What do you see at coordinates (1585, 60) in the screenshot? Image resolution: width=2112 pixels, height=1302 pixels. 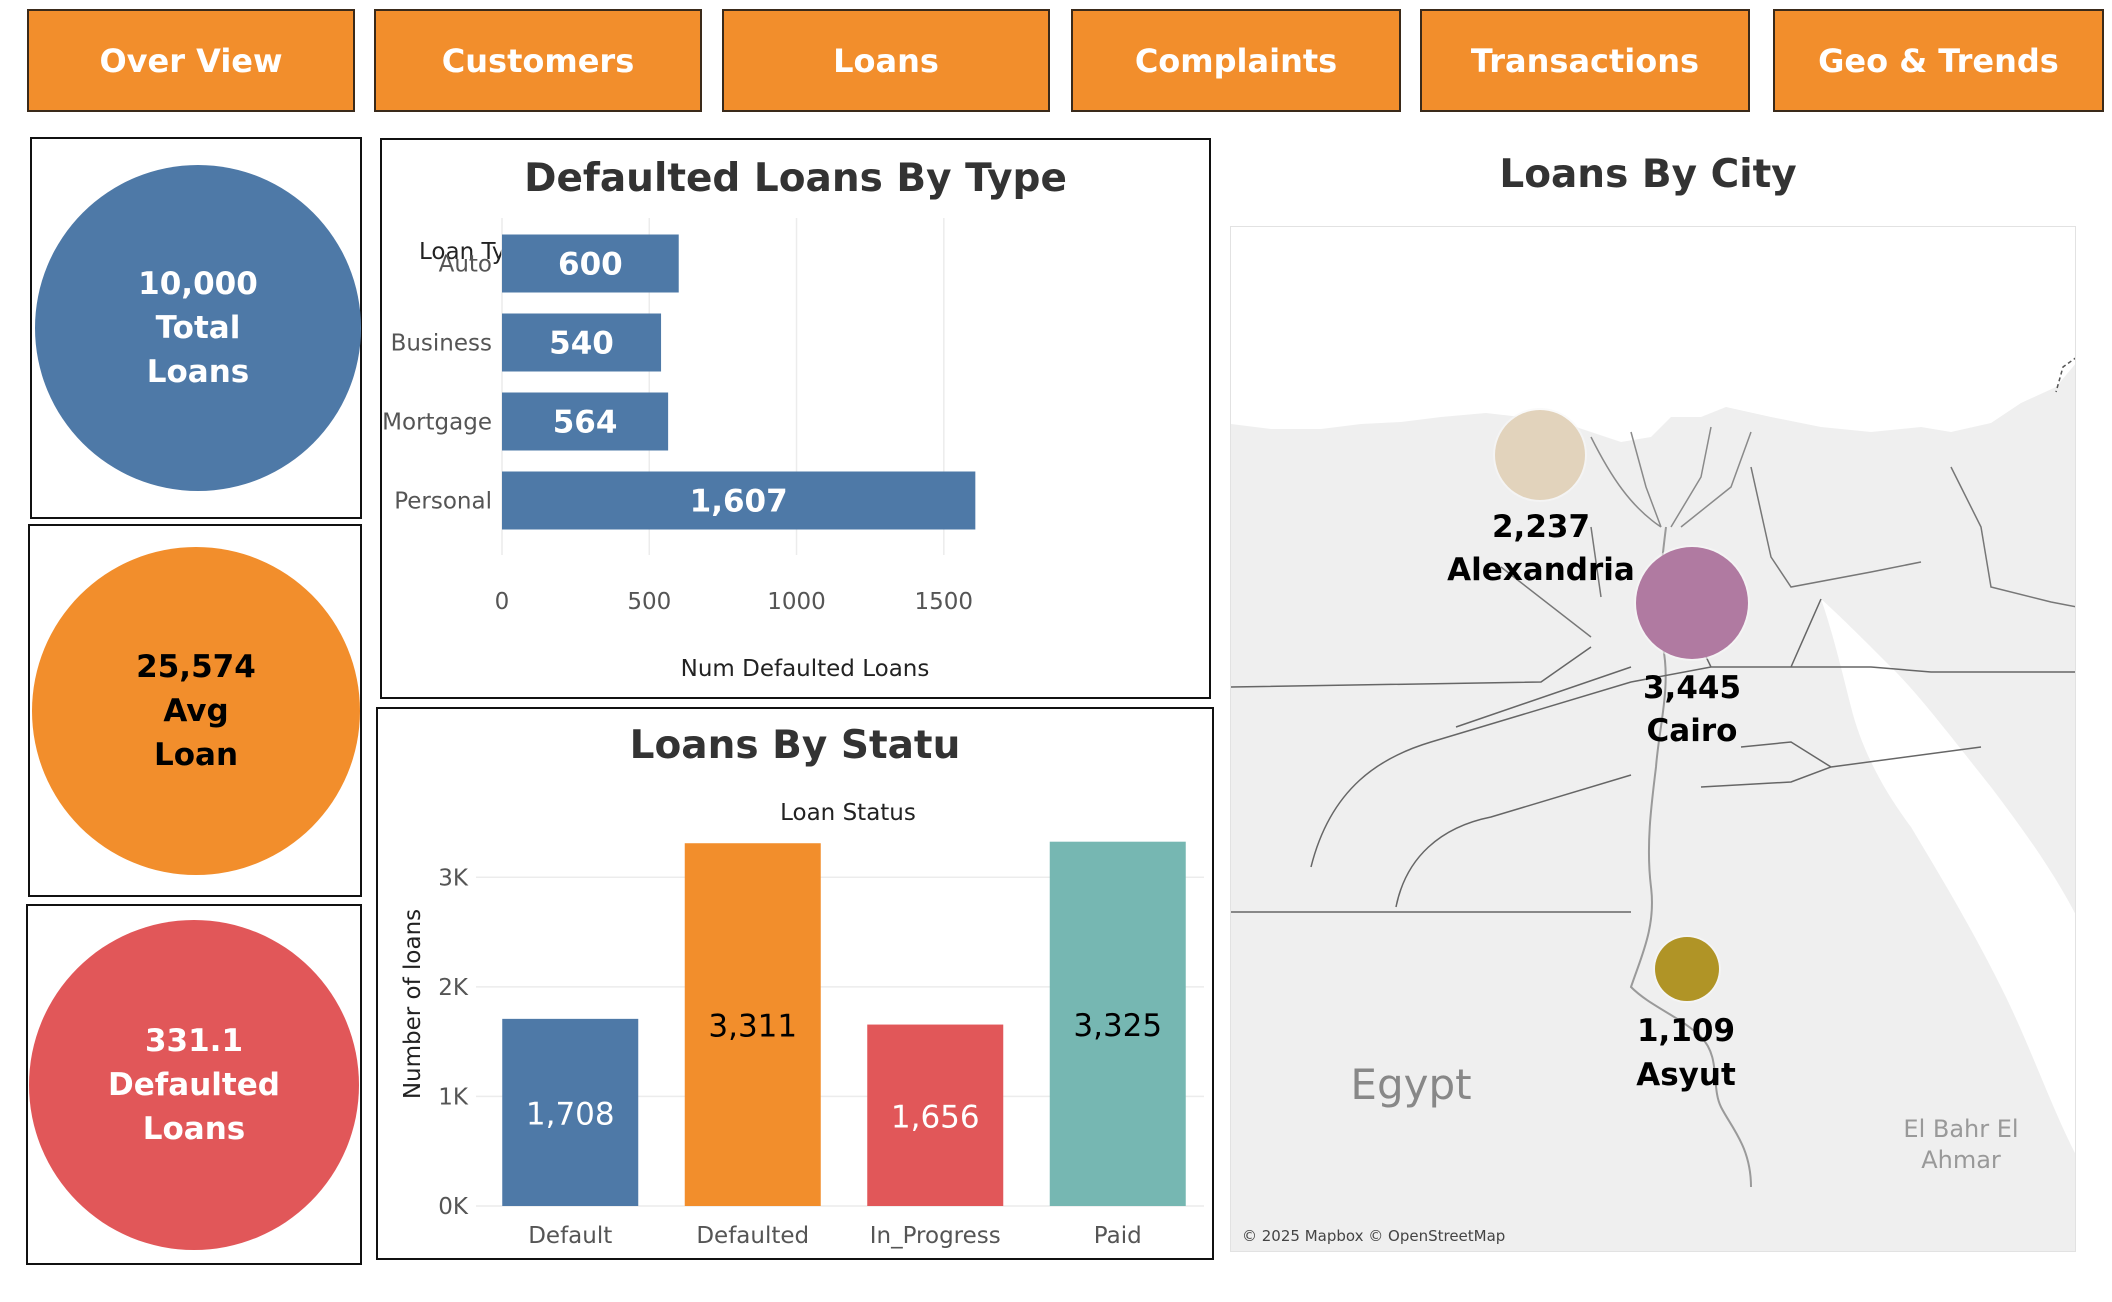 I see `nav-transactions-button: Transactions` at bounding box center [1585, 60].